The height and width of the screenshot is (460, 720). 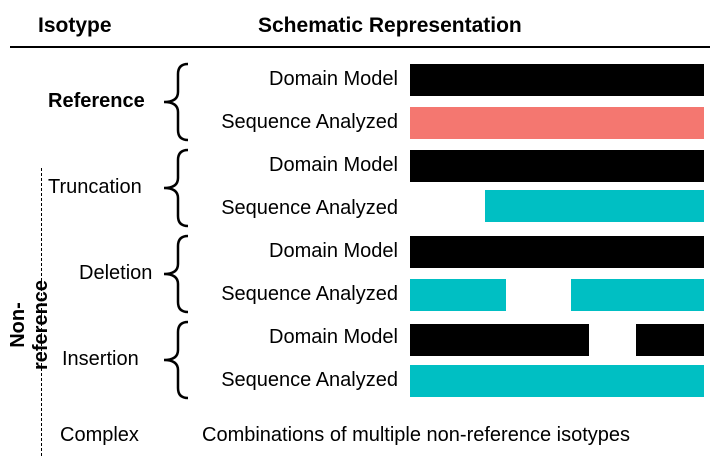 What do you see at coordinates (116, 273) in the screenshot?
I see `group-label-deletion: Deletion` at bounding box center [116, 273].